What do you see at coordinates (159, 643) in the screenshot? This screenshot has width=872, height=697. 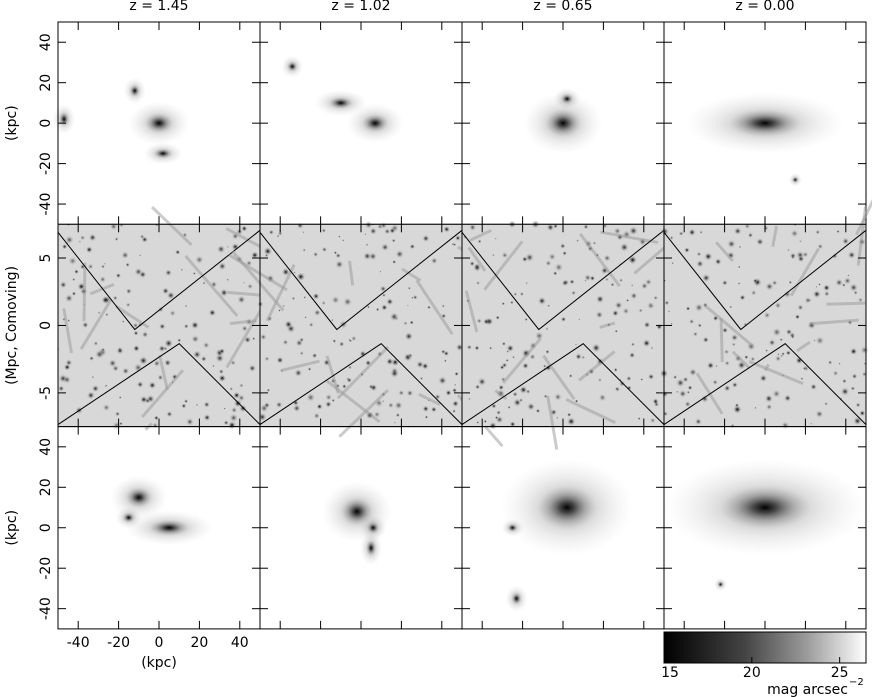 I see `x-tick-label: 0` at bounding box center [159, 643].